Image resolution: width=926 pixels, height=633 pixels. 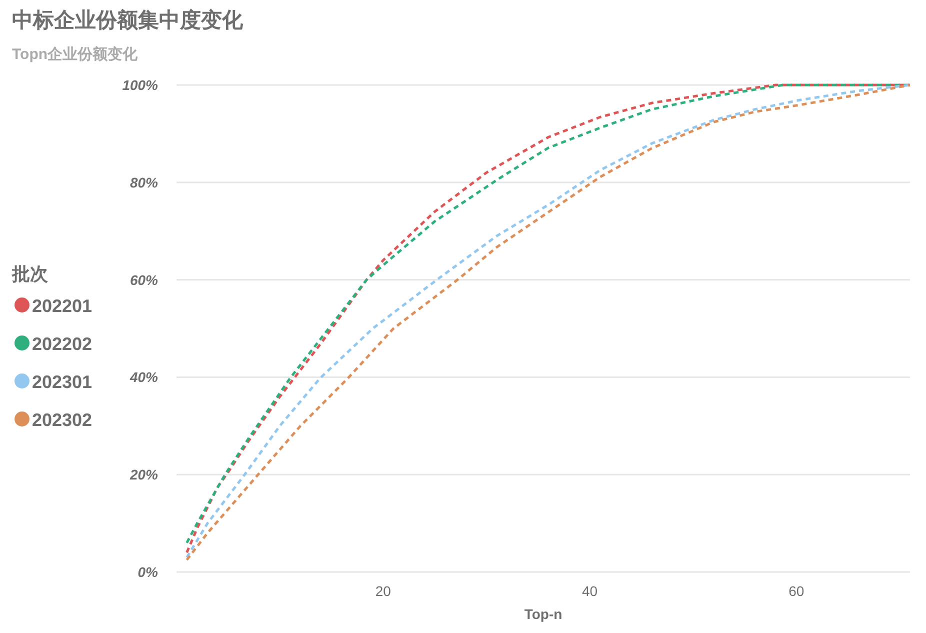 I want to click on y-tick-label: 80%, so click(x=144, y=182).